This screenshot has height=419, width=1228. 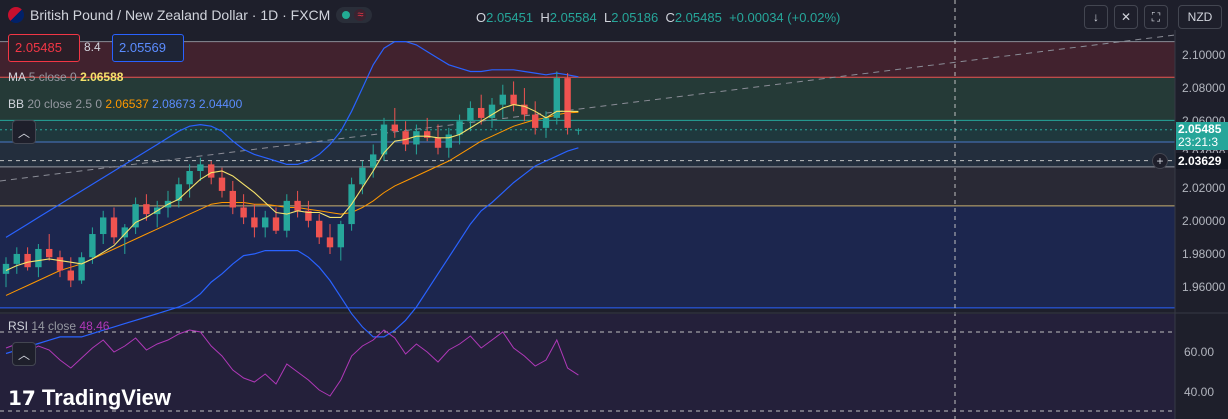 I want to click on ma-name: MA, so click(x=17, y=77).